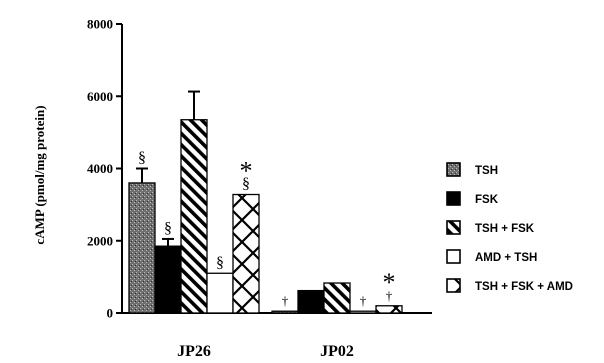 The height and width of the screenshot is (363, 604). Describe the element at coordinates (337, 351) in the screenshot. I see `category-label: JP02` at that location.